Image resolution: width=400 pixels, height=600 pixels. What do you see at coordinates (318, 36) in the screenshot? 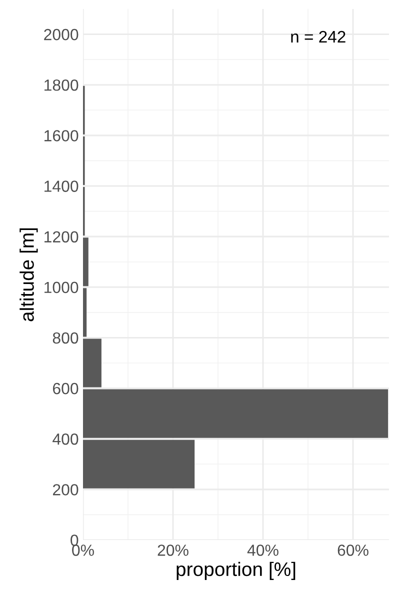
I see `annotation: n = 242` at bounding box center [318, 36].